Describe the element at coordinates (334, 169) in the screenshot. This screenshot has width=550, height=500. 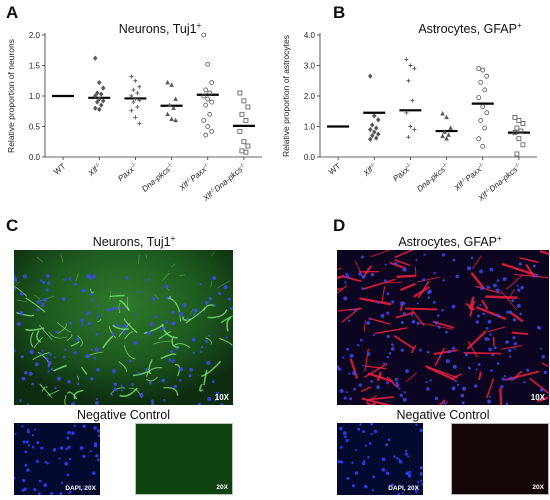
I see `x-tick-label-part: WT` at that location.